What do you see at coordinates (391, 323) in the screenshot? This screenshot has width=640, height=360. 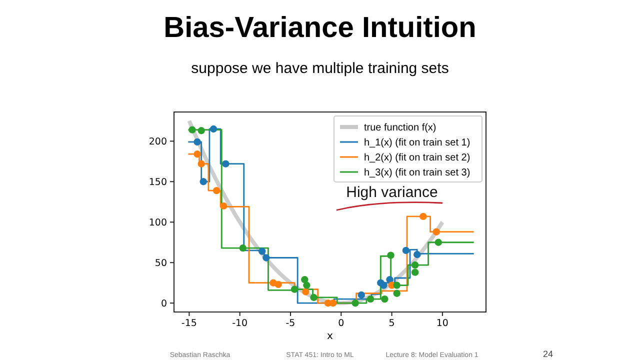 I see `x-tick-label: 5` at bounding box center [391, 323].